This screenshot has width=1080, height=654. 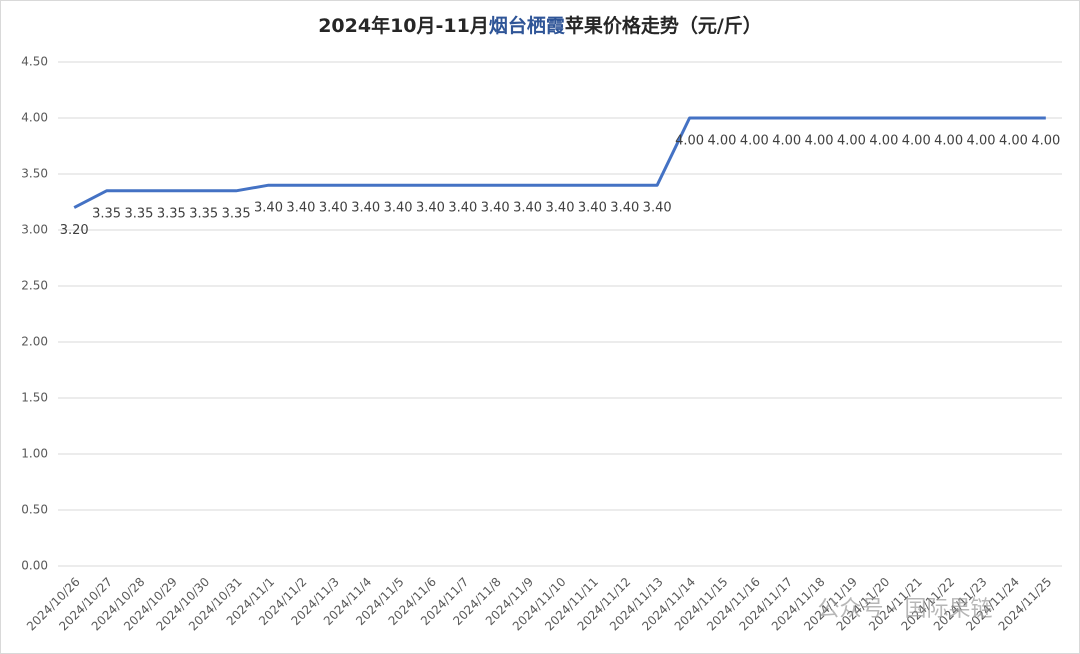 What do you see at coordinates (34, 230) in the screenshot?
I see `y-tick-label: 3.00` at bounding box center [34, 230].